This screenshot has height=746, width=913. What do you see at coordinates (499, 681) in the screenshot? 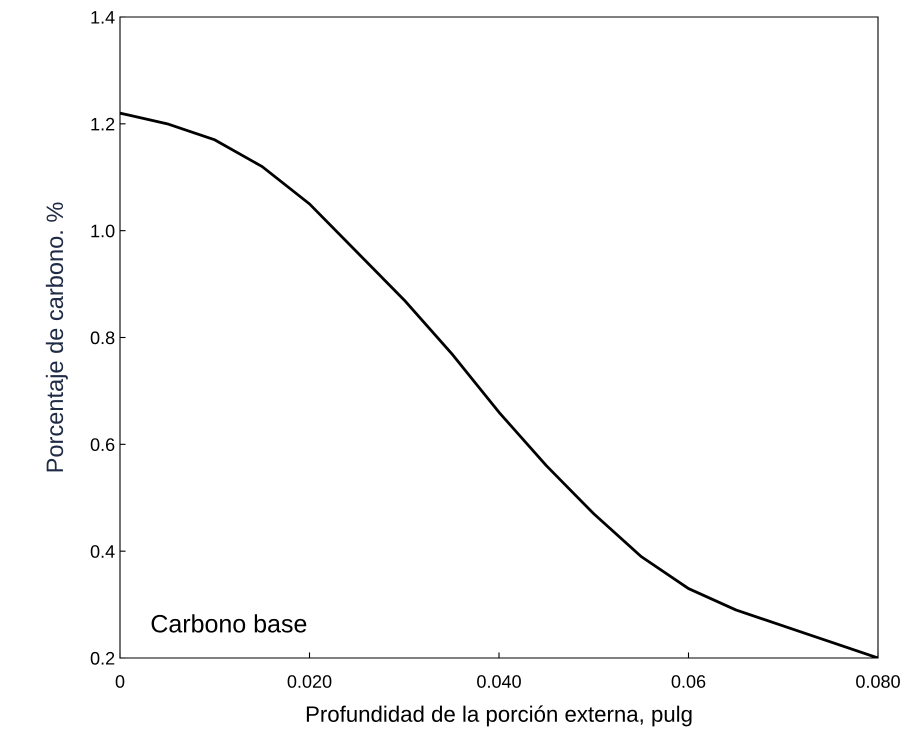
I see `x-tick-label: 0.040` at bounding box center [499, 681].